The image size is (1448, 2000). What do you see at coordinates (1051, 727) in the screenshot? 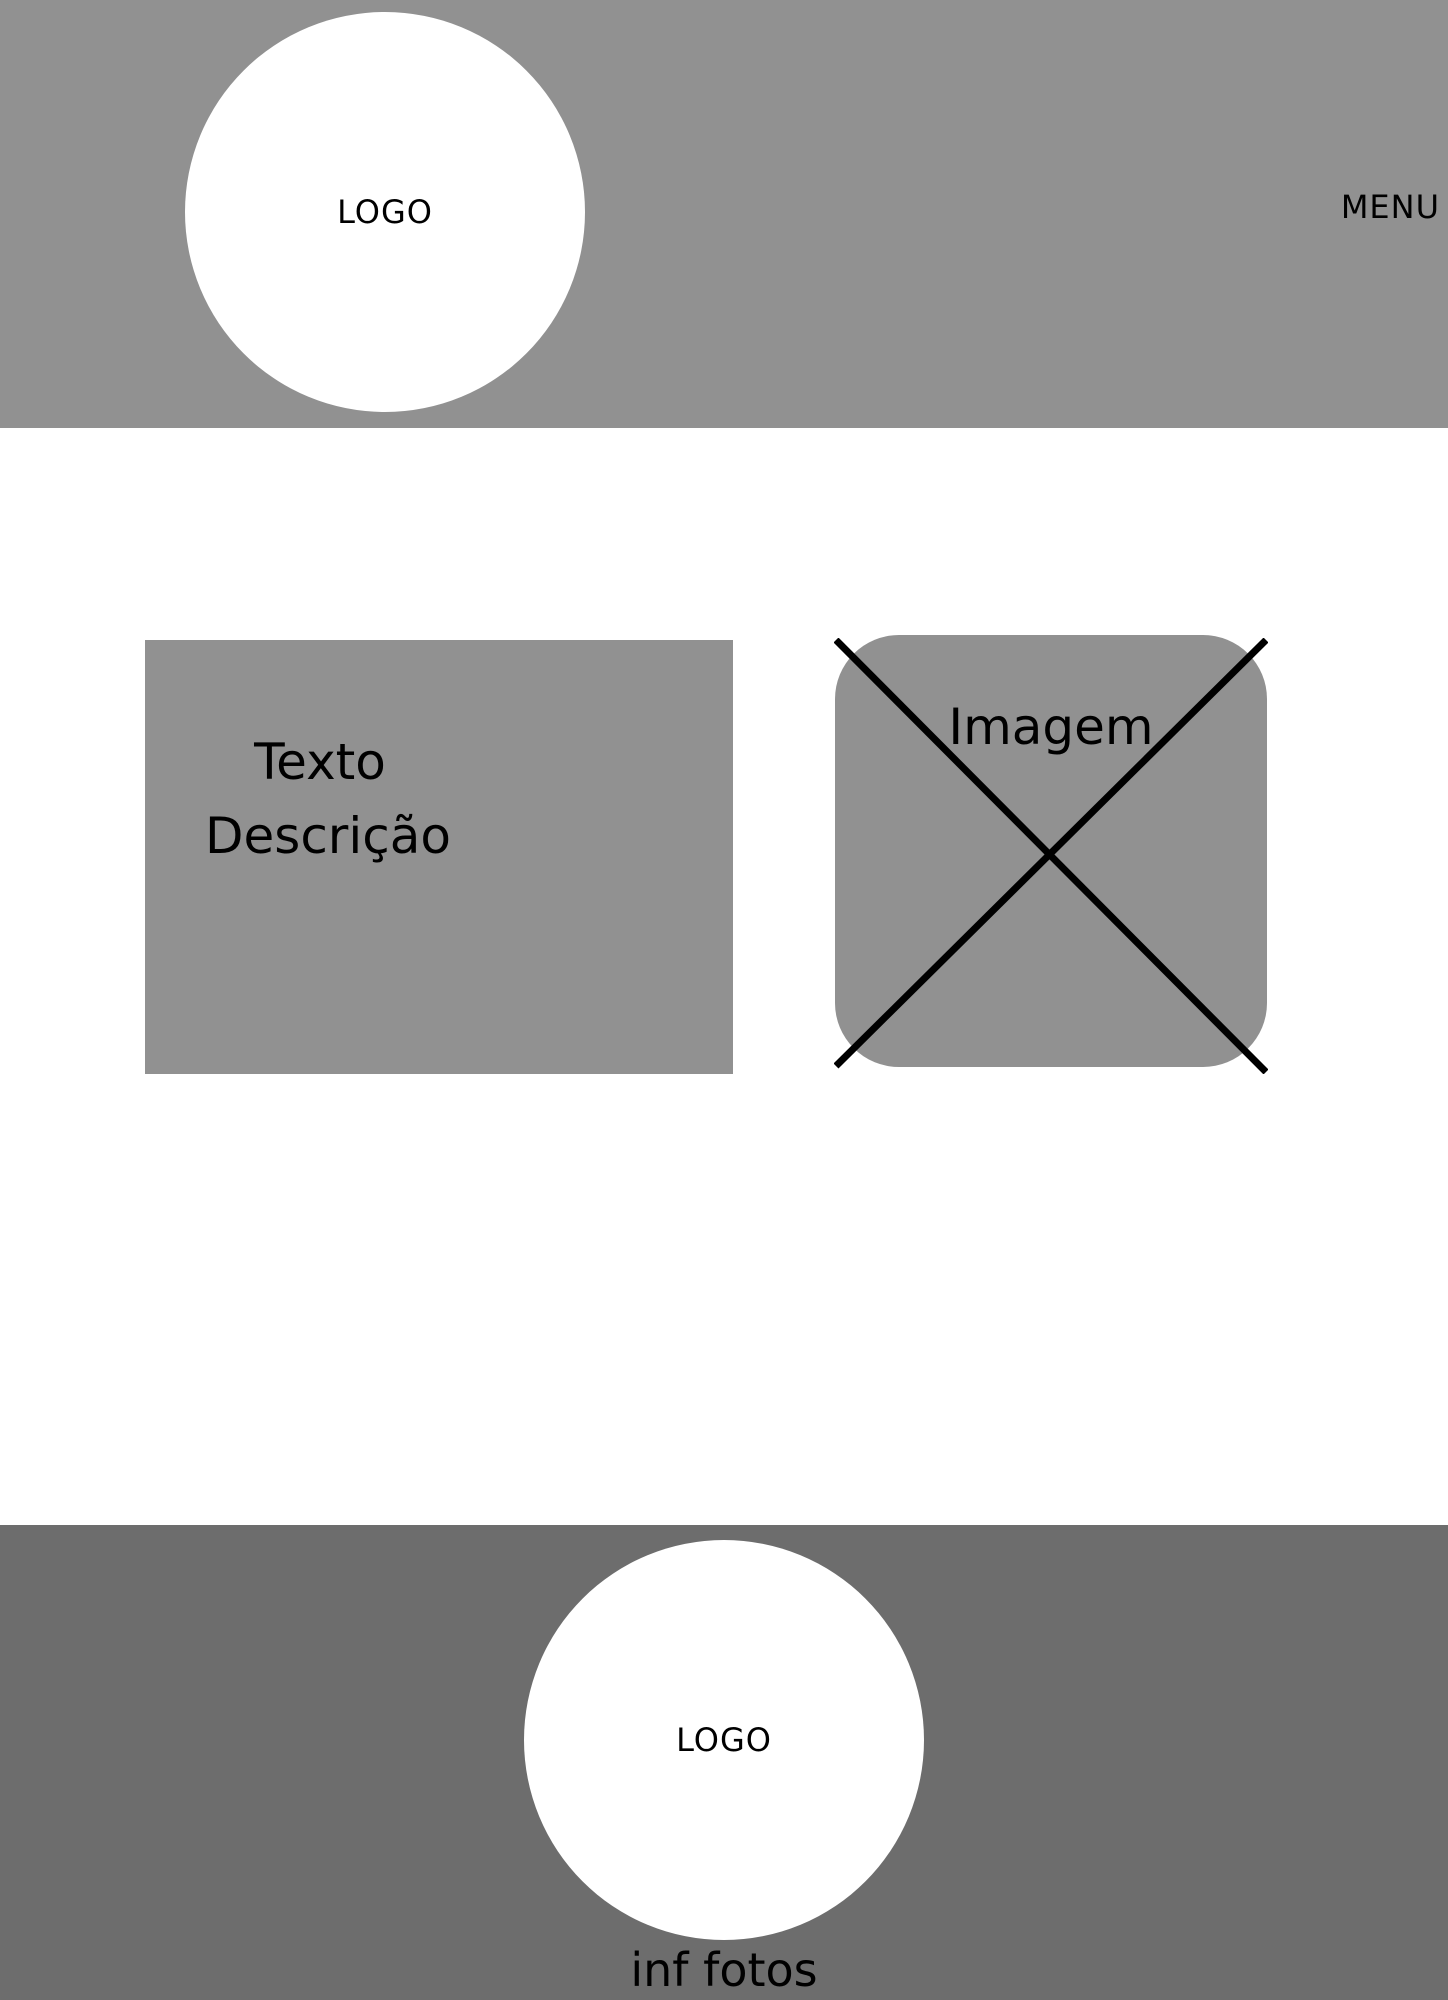
I see `image-placeholder-label: Imagem` at bounding box center [1051, 727].